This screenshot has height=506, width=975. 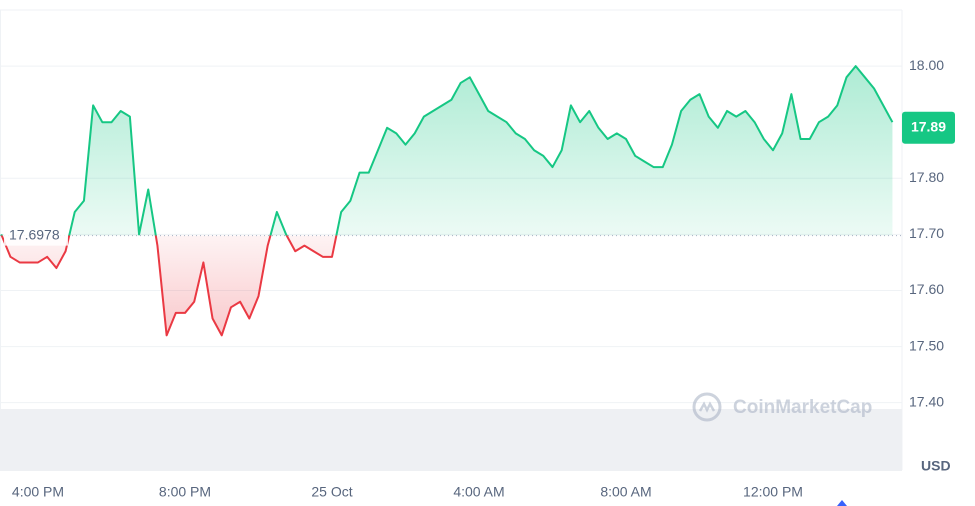 What do you see at coordinates (842, 503) in the screenshot?
I see `event-marker` at bounding box center [842, 503].